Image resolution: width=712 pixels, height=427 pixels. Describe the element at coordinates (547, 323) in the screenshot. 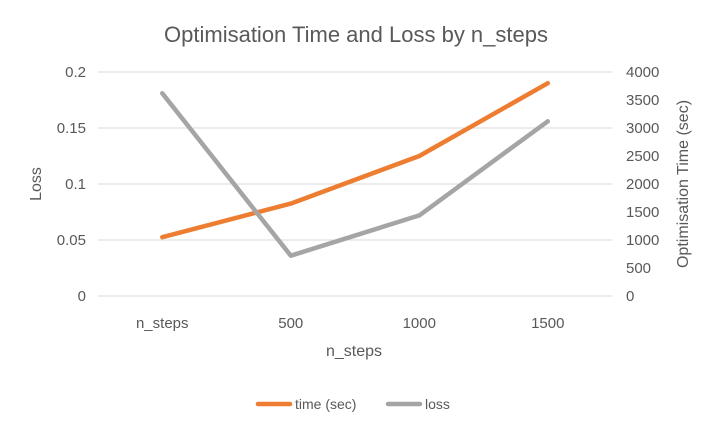

I see `x-tick-label: 1500` at that location.